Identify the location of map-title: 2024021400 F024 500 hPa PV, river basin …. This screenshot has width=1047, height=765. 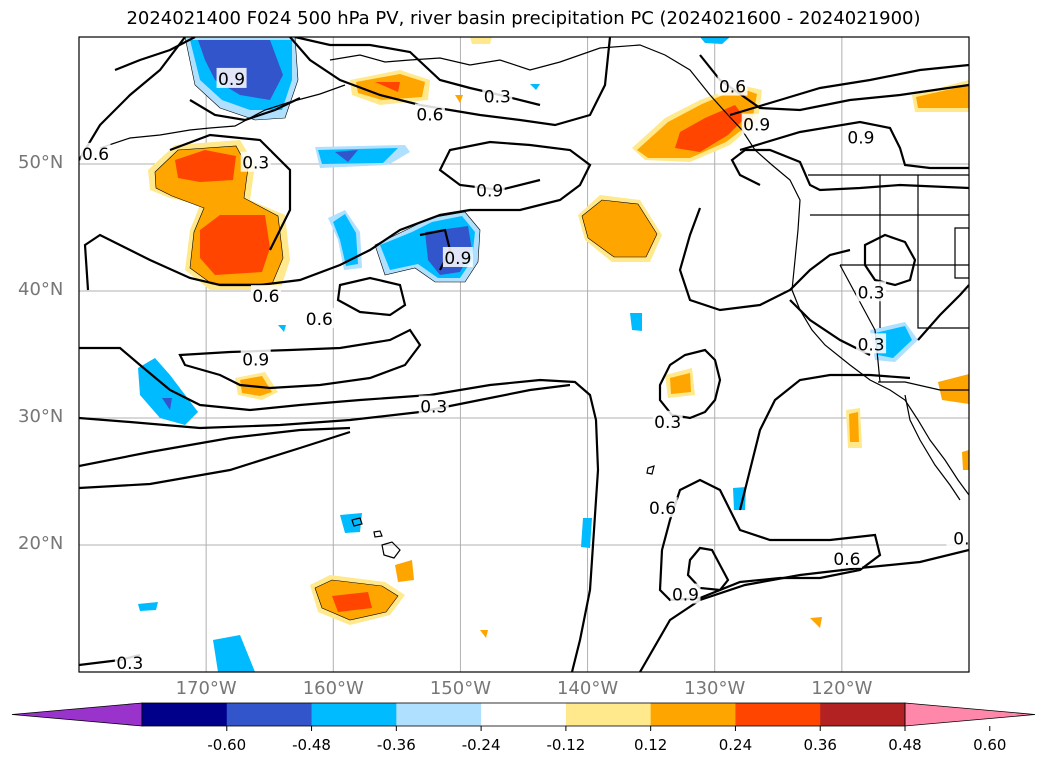
(523, 18).